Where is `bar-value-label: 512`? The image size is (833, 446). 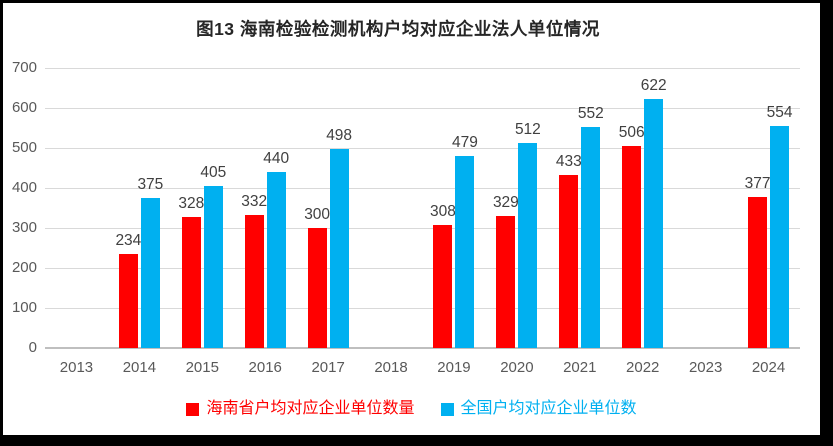 bar-value-label: 512 is located at coordinates (527, 130).